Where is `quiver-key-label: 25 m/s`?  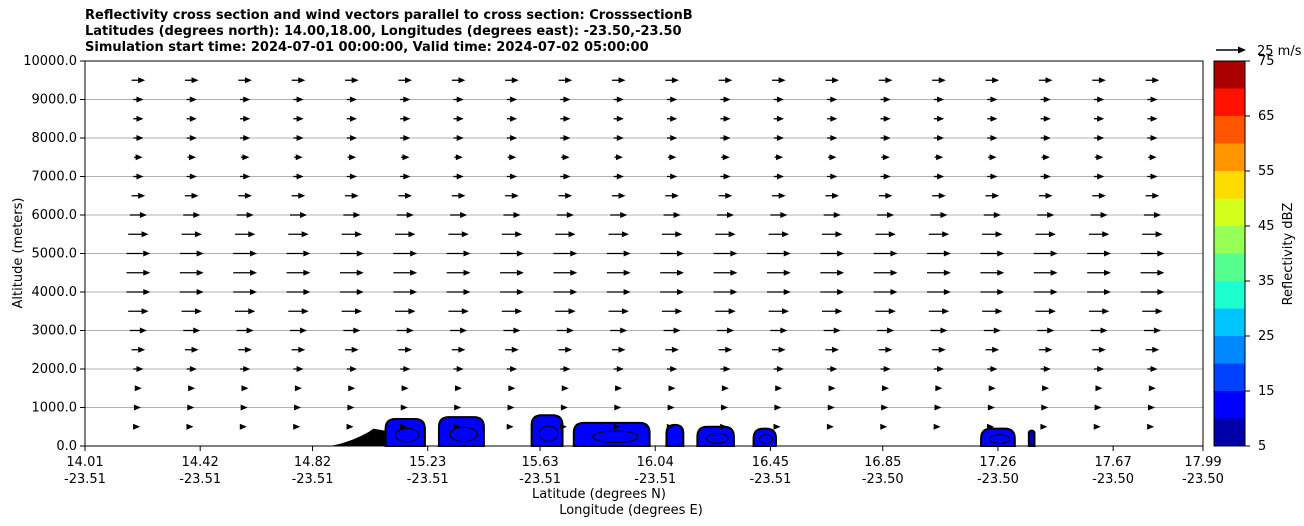
quiver-key-label: 25 m/s is located at coordinates (1279, 51).